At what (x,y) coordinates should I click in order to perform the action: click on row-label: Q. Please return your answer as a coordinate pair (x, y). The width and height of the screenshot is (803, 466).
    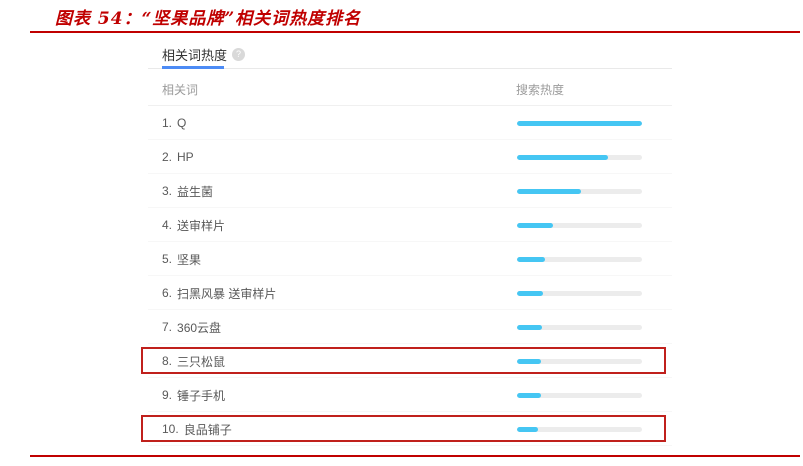
    Looking at the image, I should click on (182, 123).